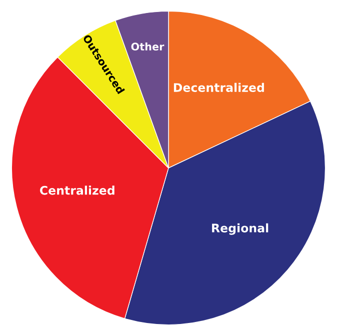 The width and height of the screenshot is (337, 336). Describe the element at coordinates (77, 190) in the screenshot. I see `slice-label: Centralized` at that location.